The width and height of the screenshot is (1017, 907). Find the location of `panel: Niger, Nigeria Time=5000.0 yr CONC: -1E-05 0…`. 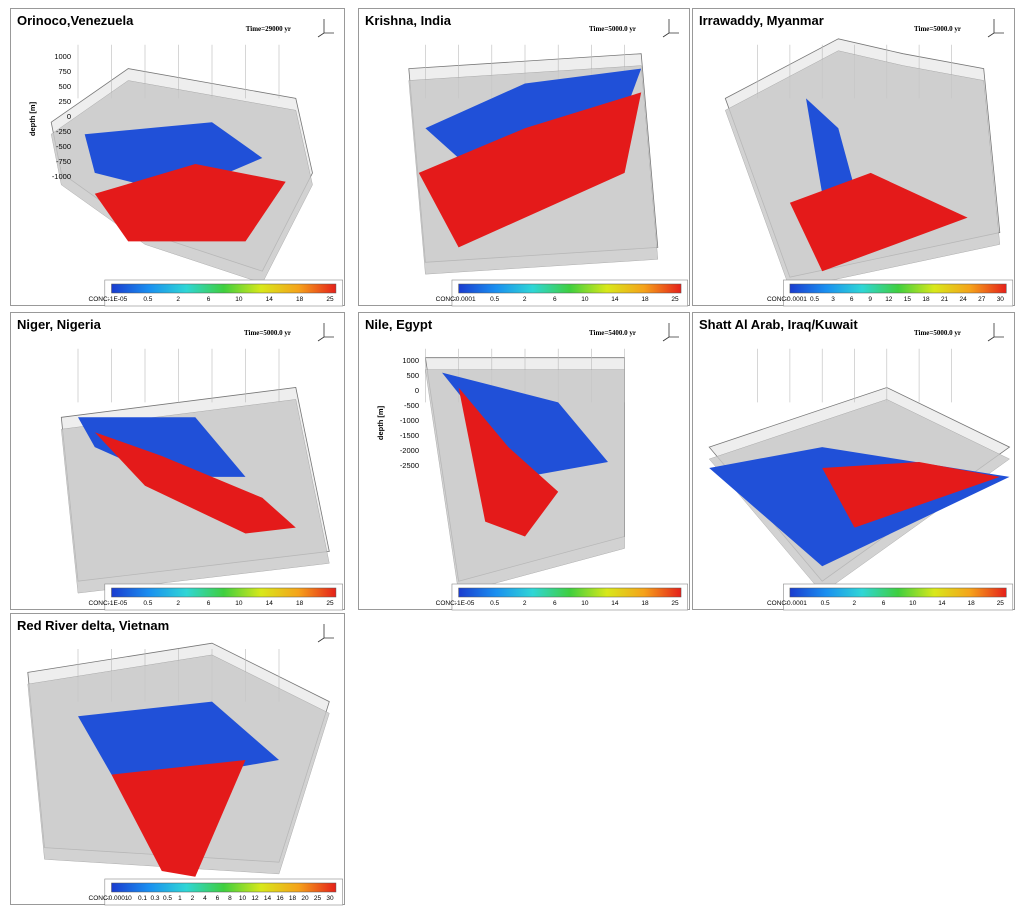

panel: Niger, Nigeria Time=5000.0 yr CONC: -1E-05 0… is located at coordinates (177, 461).